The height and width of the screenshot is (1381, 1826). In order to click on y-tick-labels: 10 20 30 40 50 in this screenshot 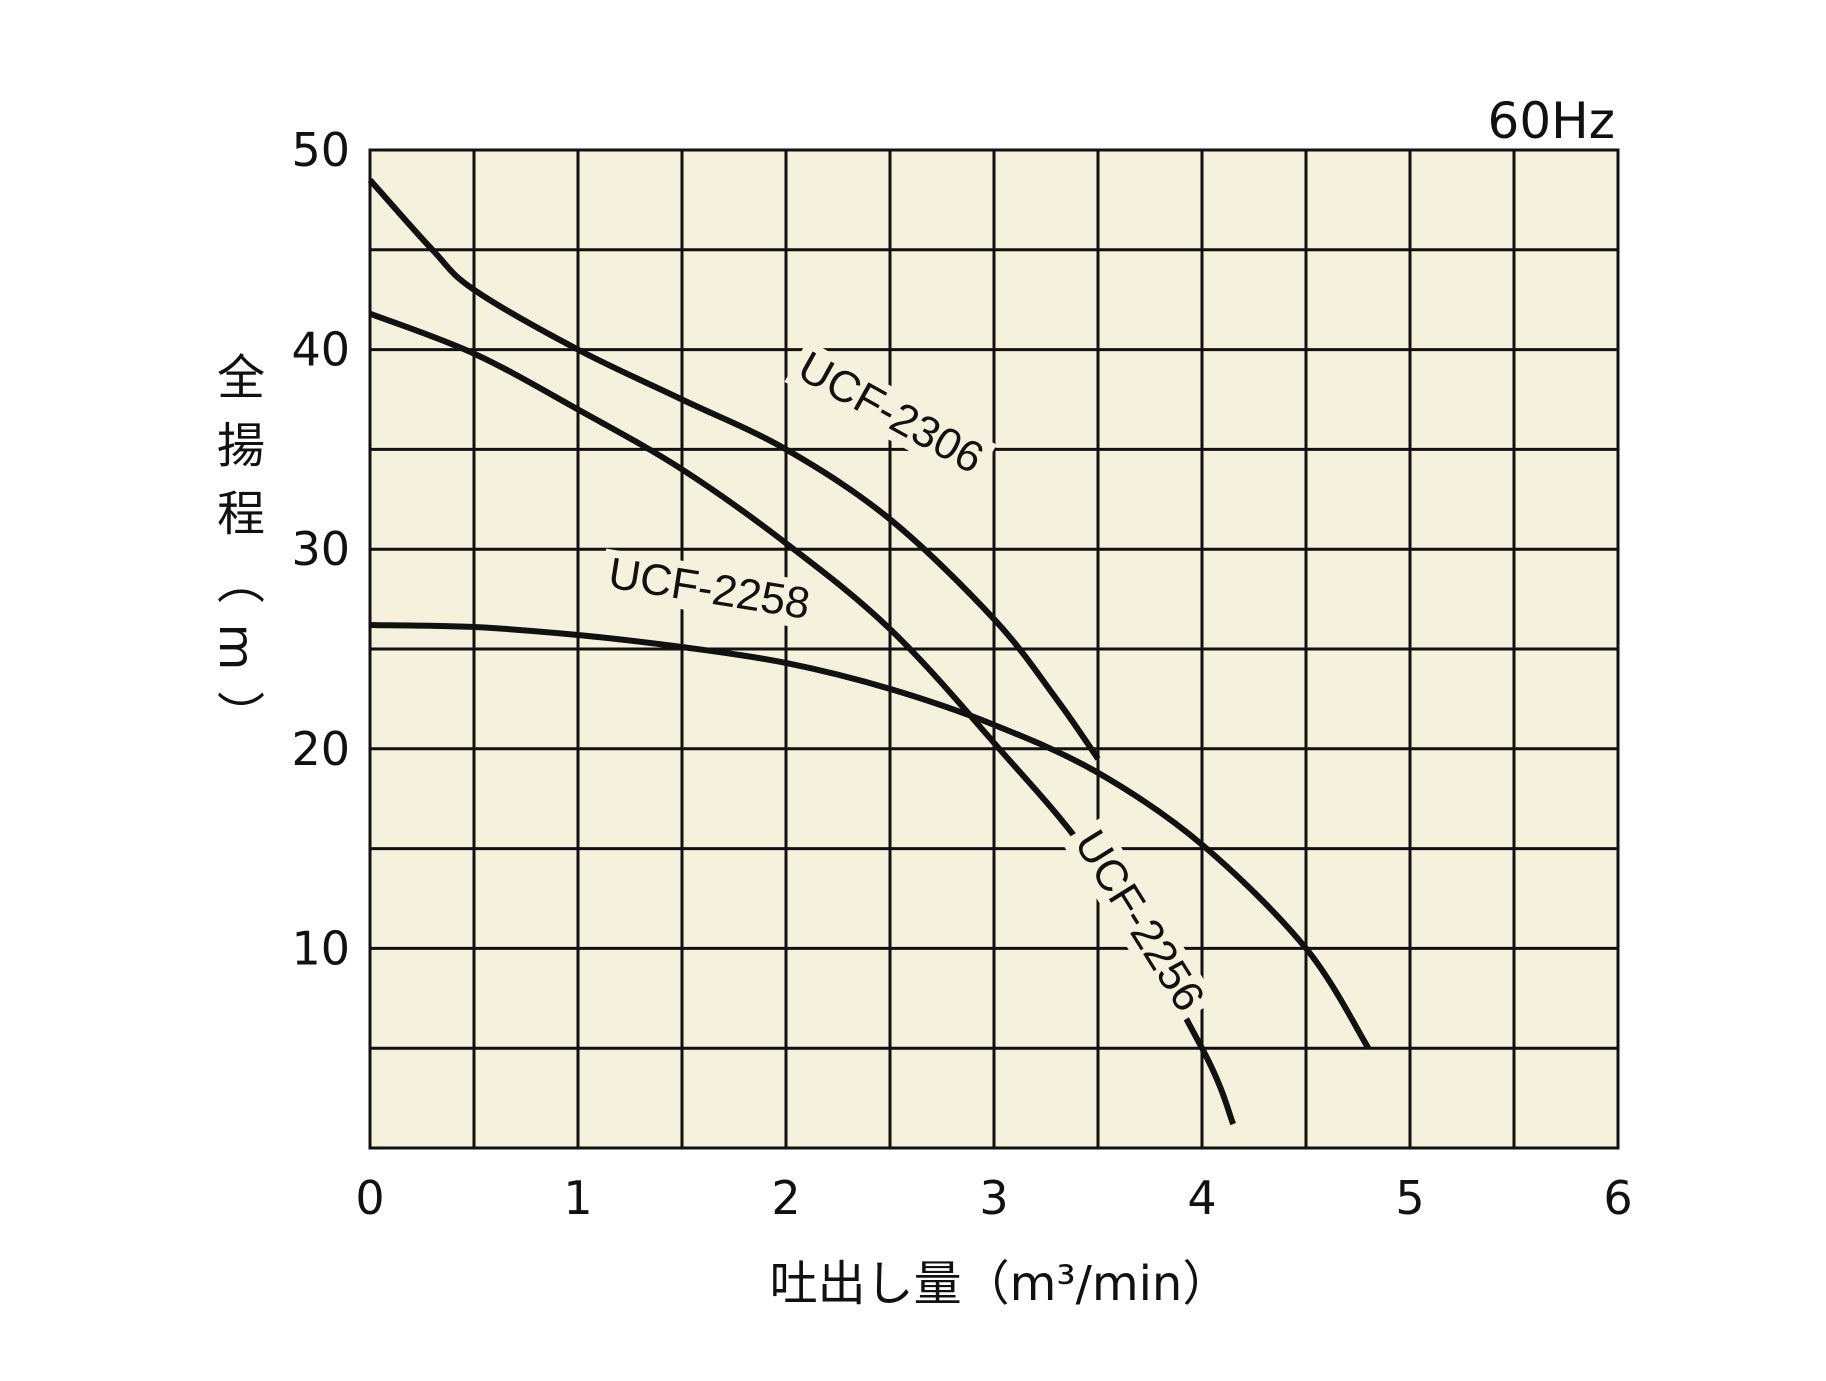, I will do `click(320, 549)`.